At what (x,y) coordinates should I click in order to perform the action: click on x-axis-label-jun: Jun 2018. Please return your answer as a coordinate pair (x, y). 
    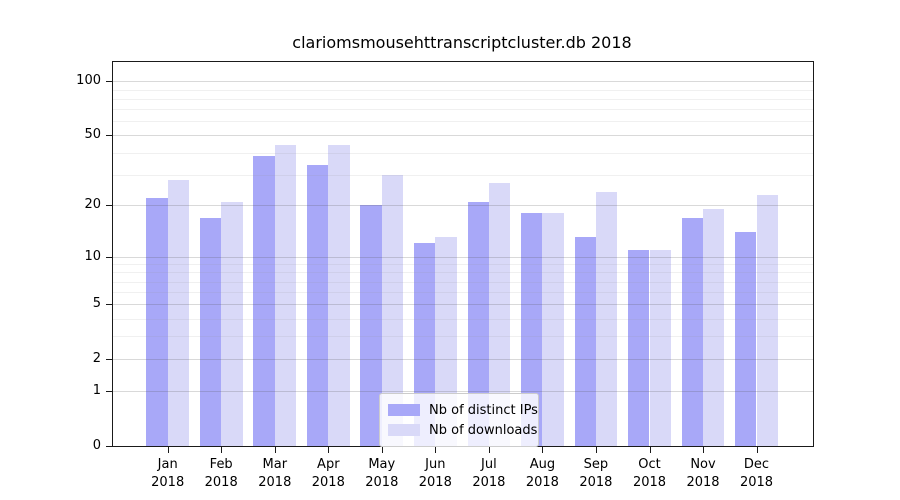
    Looking at the image, I should click on (435, 473).